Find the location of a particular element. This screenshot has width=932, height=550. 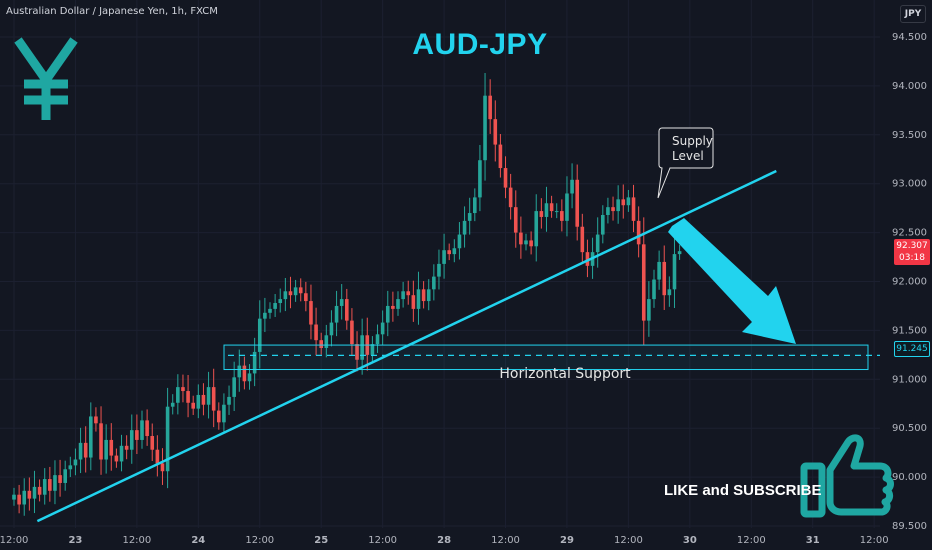

support-zone-box is located at coordinates (546, 357).